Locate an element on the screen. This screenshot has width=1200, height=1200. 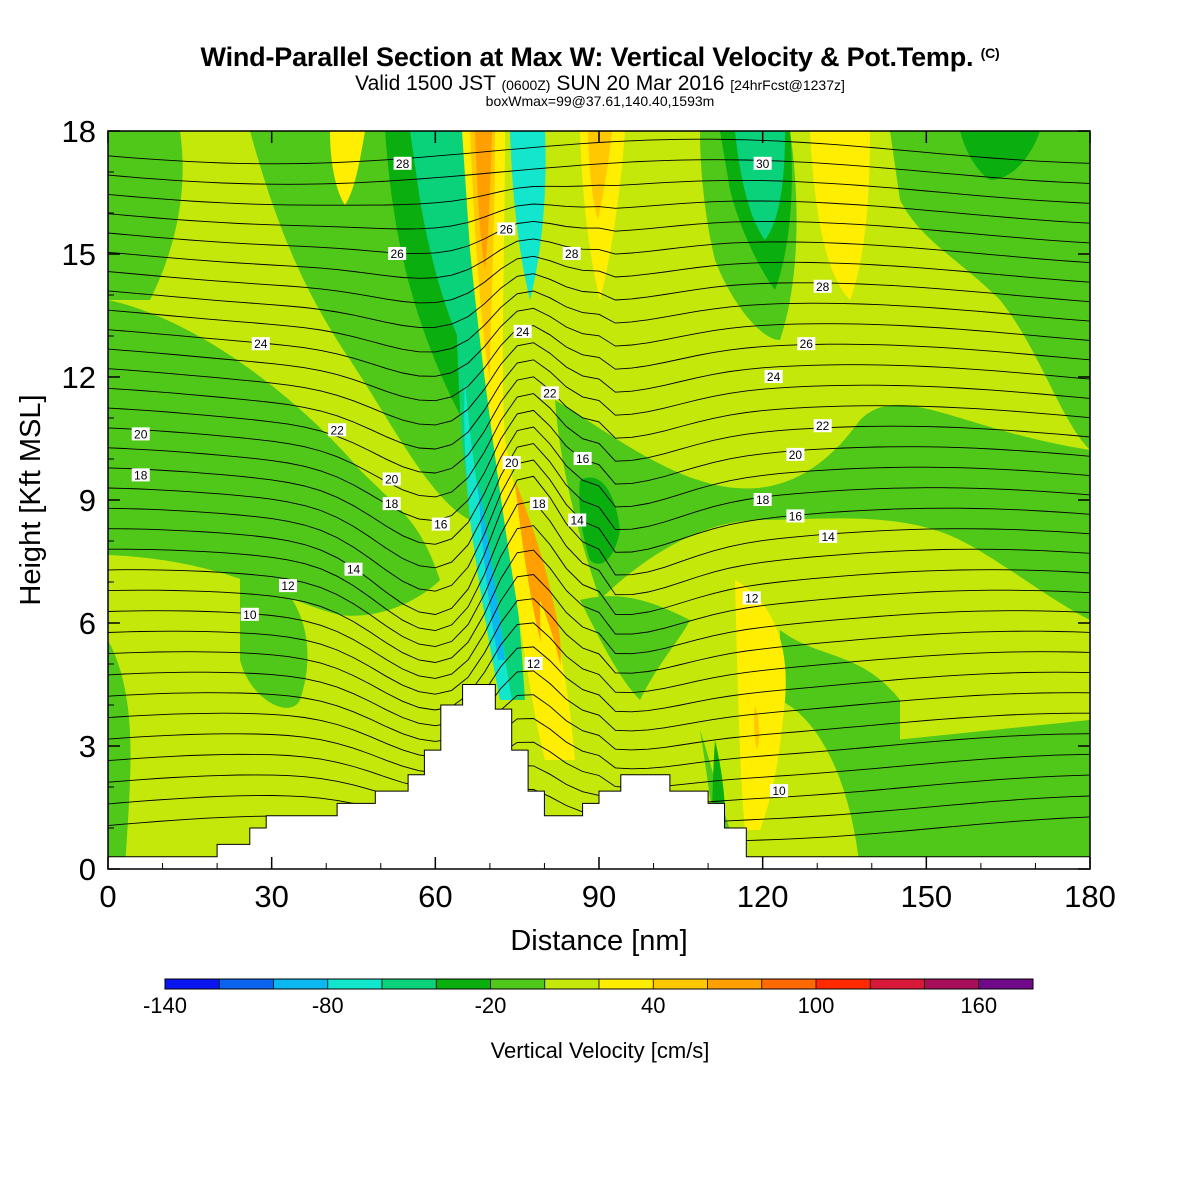
field-orange-center-right is located at coordinates (600, 175).